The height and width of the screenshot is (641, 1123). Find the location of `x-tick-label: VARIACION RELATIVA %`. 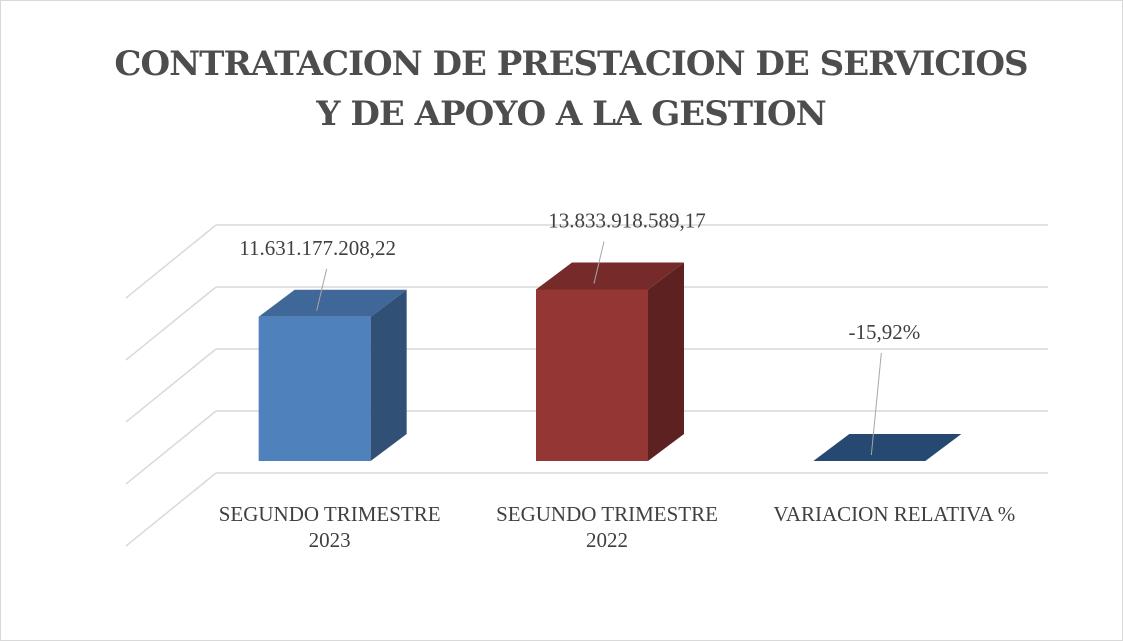

x-tick-label: VARIACION RELATIVA % is located at coordinates (894, 514).